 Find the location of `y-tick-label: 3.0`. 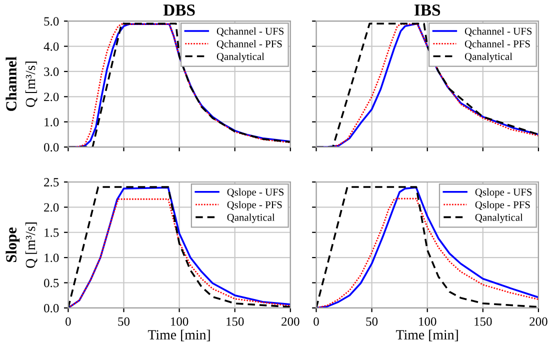

y-tick-label: 3.0 is located at coordinates (51, 72).